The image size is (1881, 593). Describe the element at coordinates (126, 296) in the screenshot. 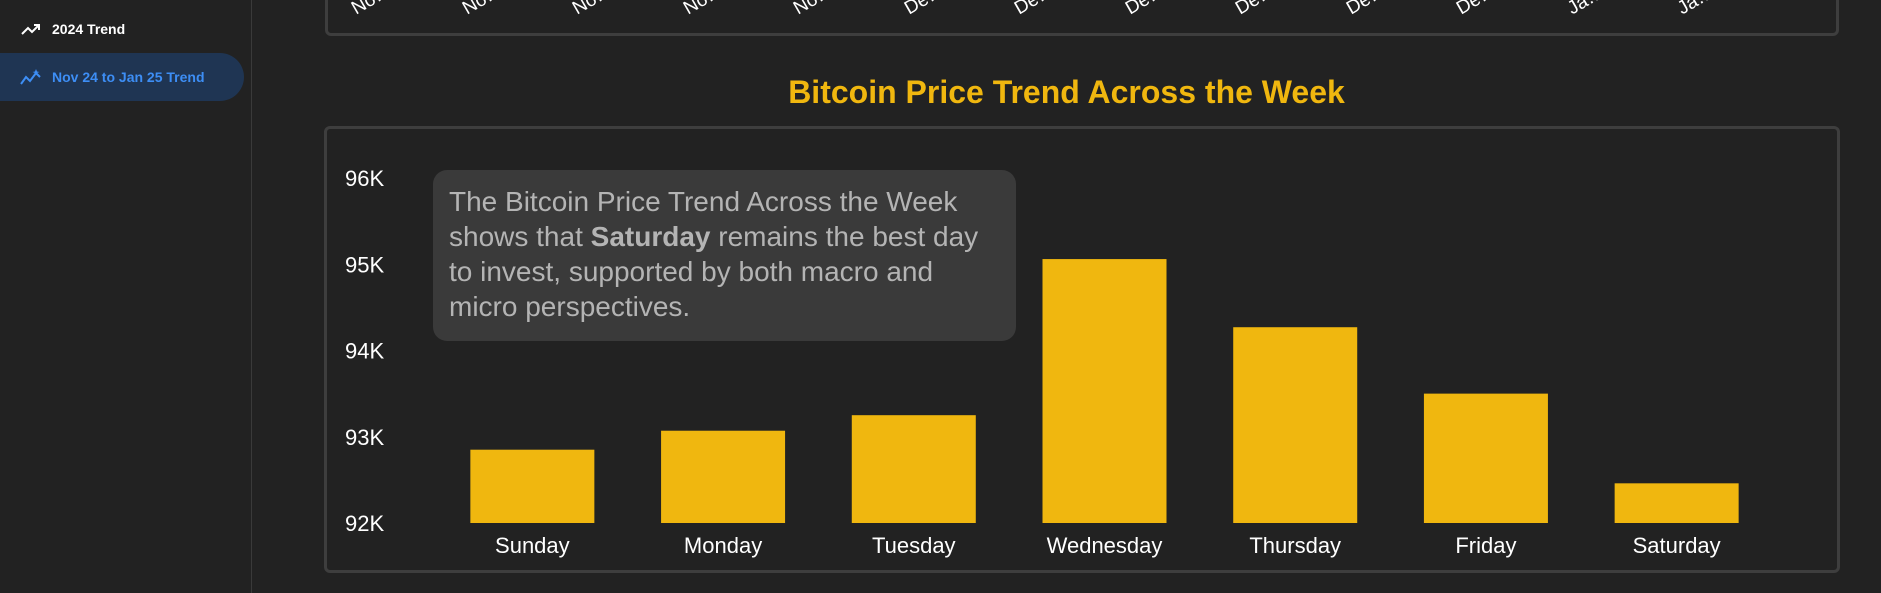

I see `sidebar: 2024 Trend Nov 24 to Jan 25 Trend` at that location.